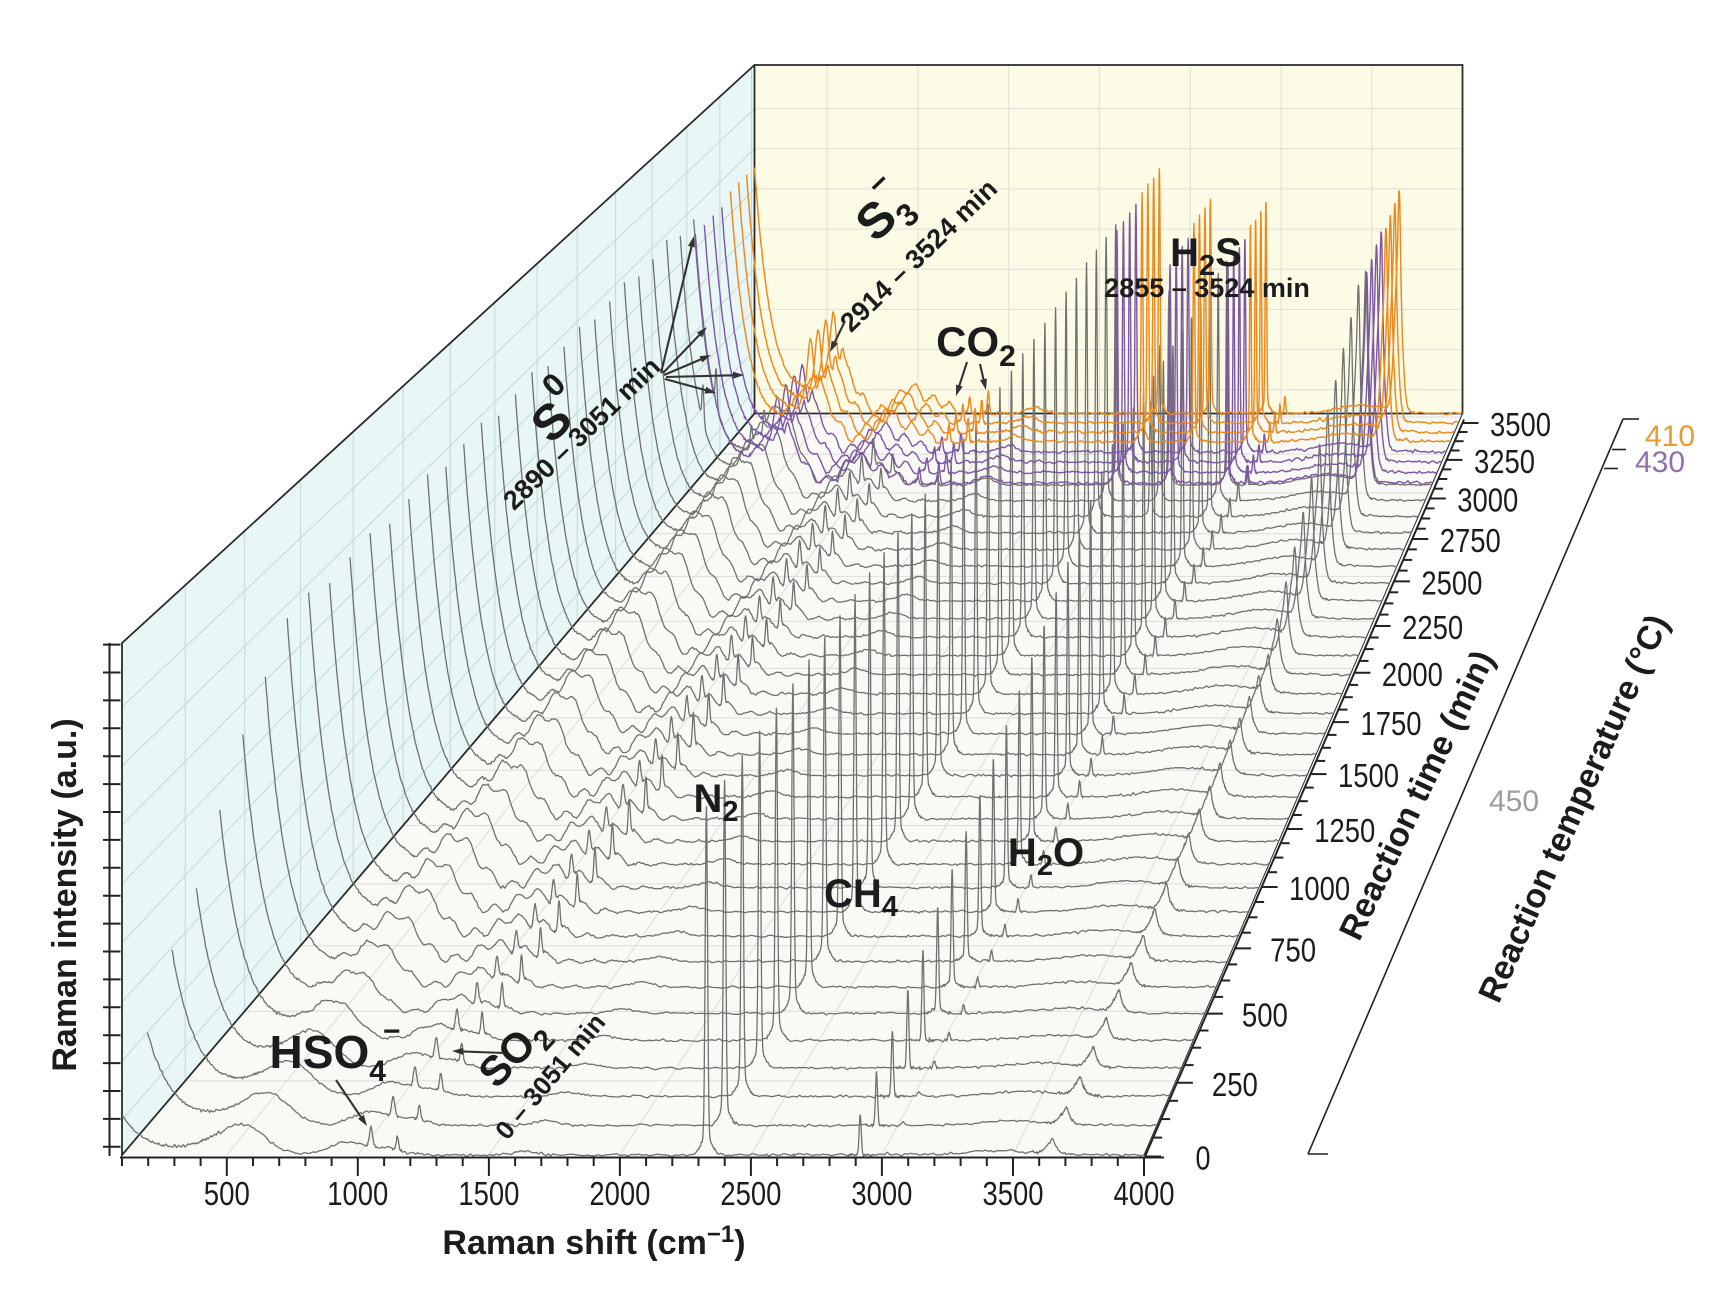 This screenshot has height=1316, width=1736. Describe the element at coordinates (1293, 949) in the screenshot. I see `svg-text: 750` at that location.